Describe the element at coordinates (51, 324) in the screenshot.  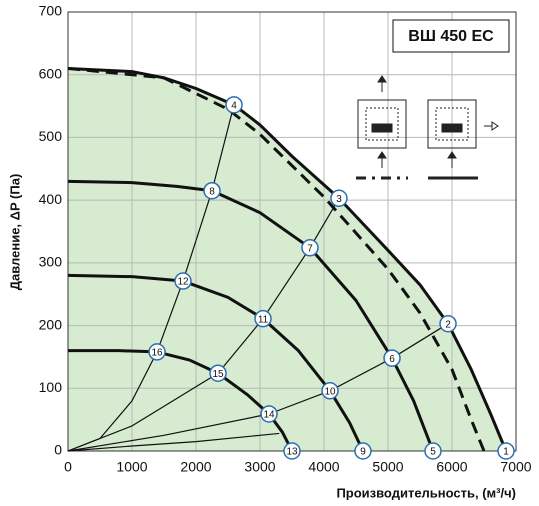
I see `y-tick-label: 200` at that location.